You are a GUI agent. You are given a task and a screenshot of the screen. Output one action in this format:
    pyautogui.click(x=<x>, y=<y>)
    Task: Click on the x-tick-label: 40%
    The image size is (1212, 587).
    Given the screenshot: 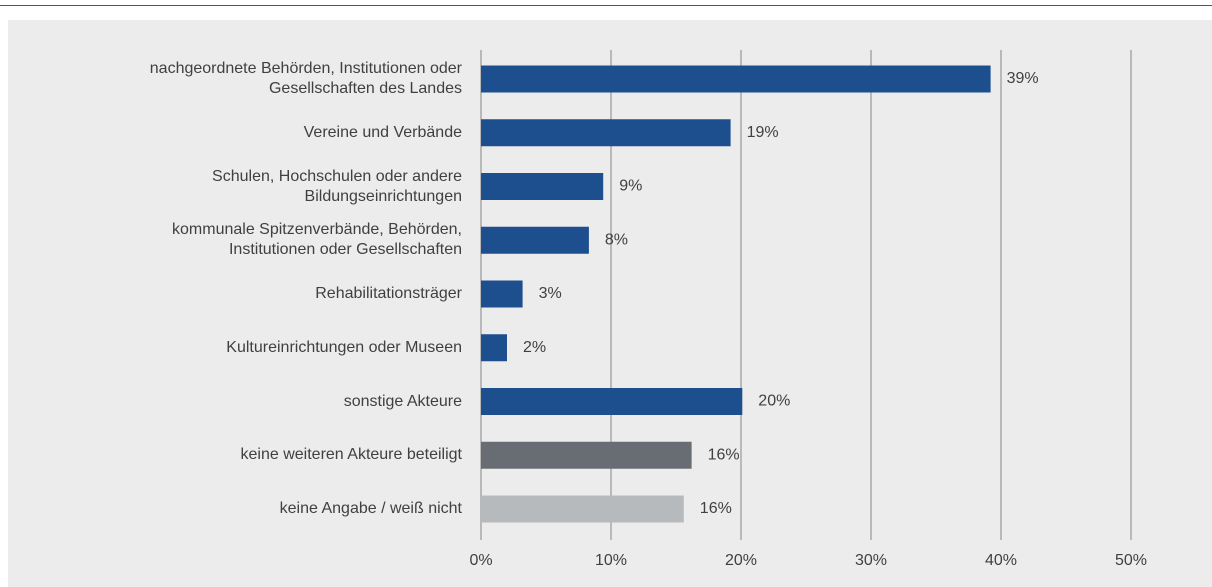 What is the action you would take?
    pyautogui.click(x=1001, y=560)
    